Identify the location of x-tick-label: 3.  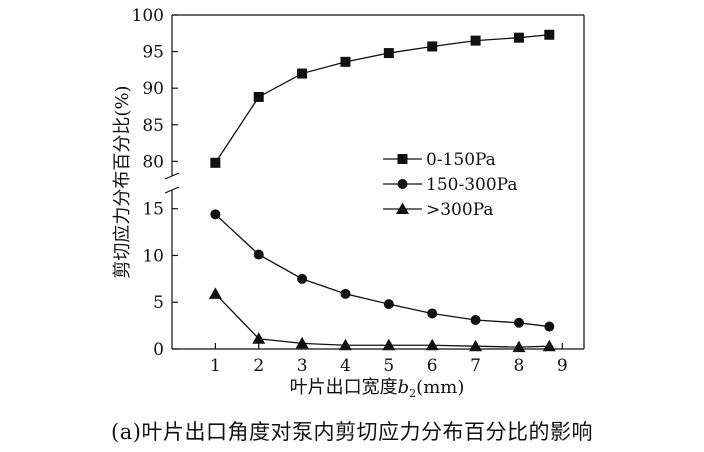
(302, 366).